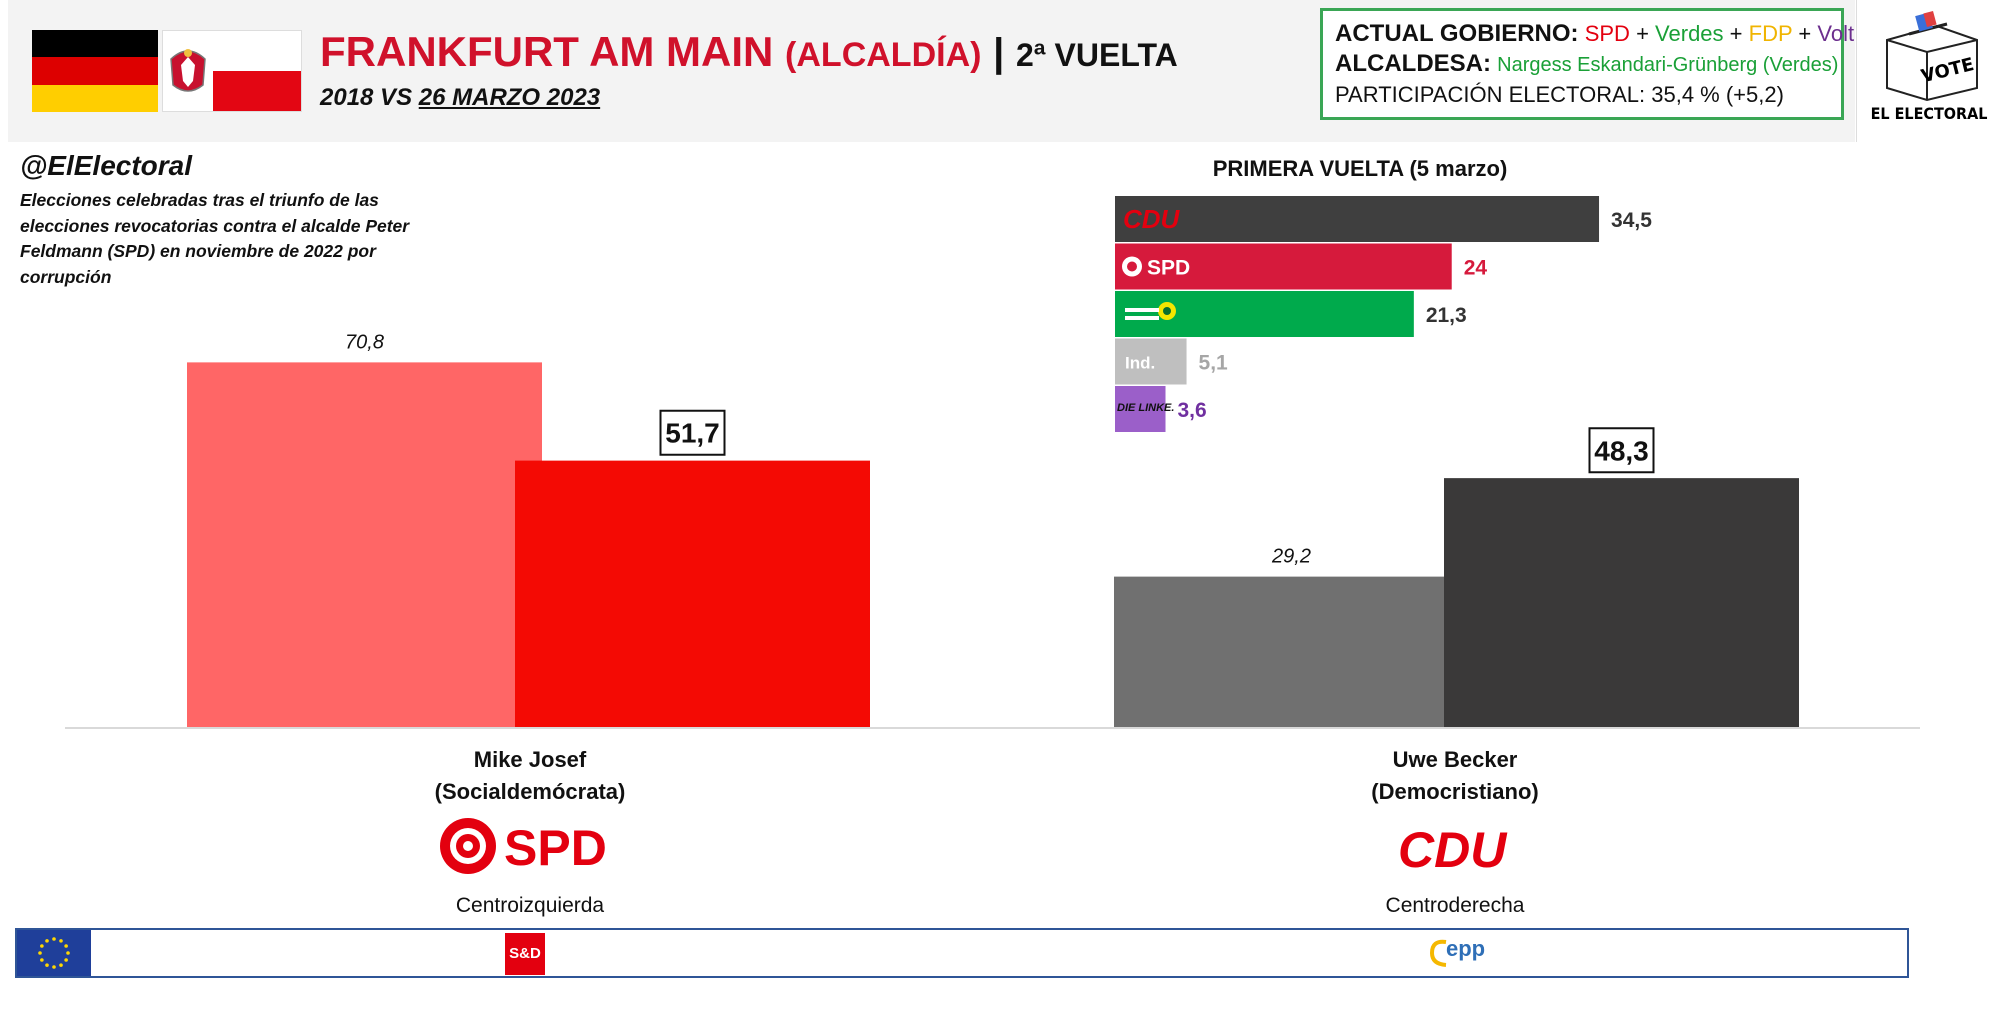 The image size is (2000, 1011). I want to click on inset-party-label: Ind., so click(1140, 363).